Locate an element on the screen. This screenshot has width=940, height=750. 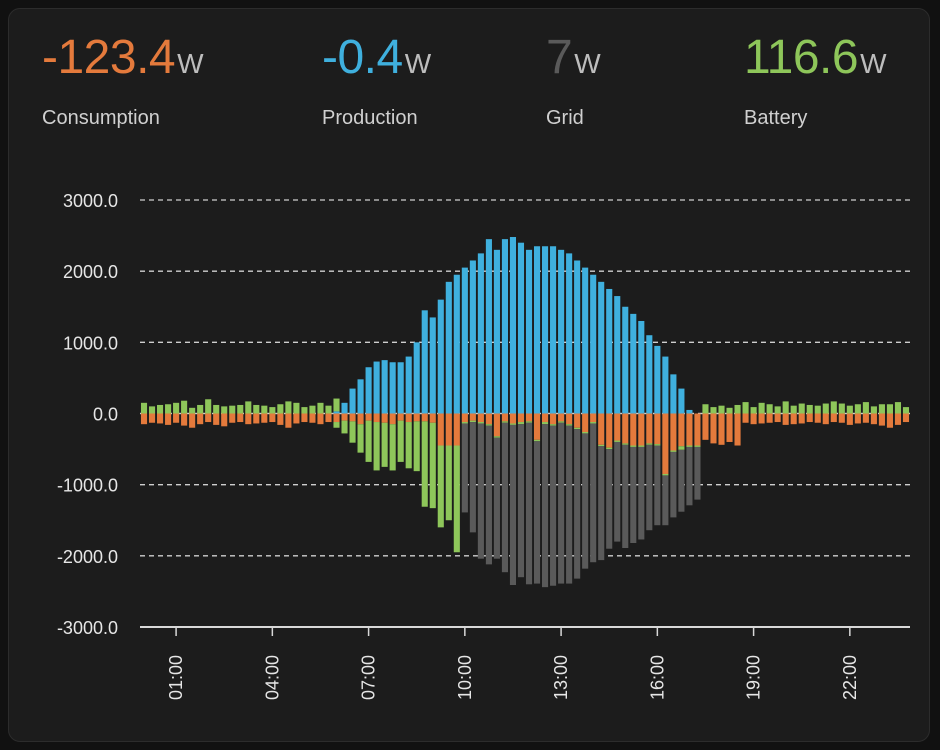
production-label: Production is located at coordinates (370, 118).